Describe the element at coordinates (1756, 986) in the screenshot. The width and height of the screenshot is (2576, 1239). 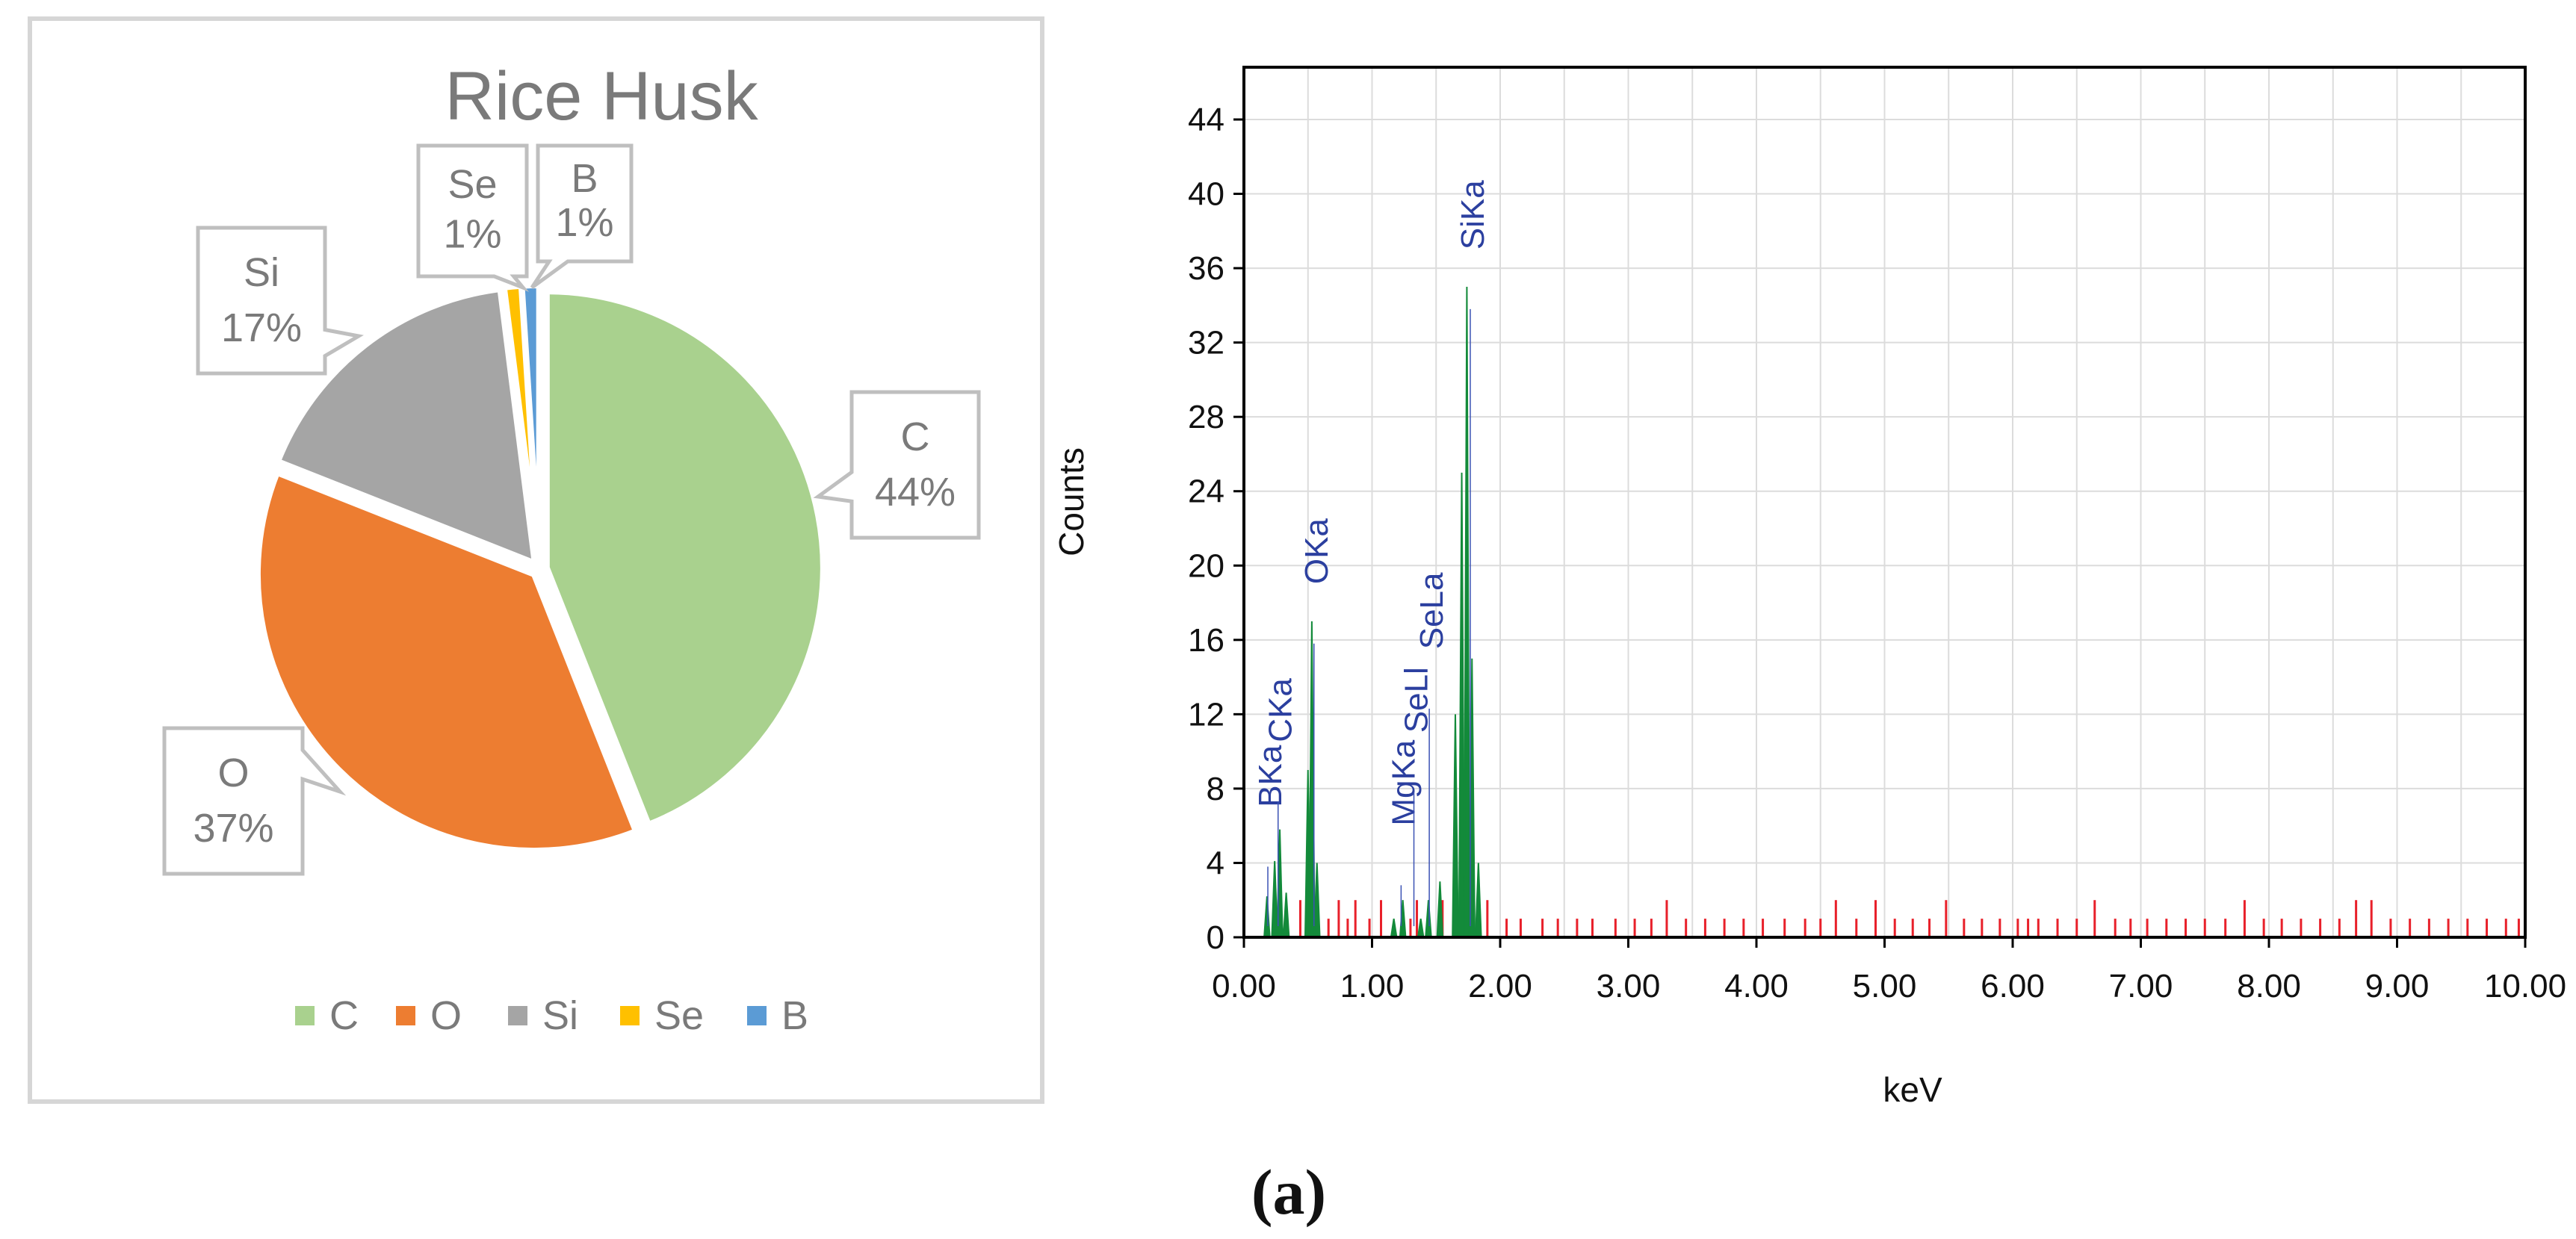
I see `x-tick-label: 4.00` at that location.